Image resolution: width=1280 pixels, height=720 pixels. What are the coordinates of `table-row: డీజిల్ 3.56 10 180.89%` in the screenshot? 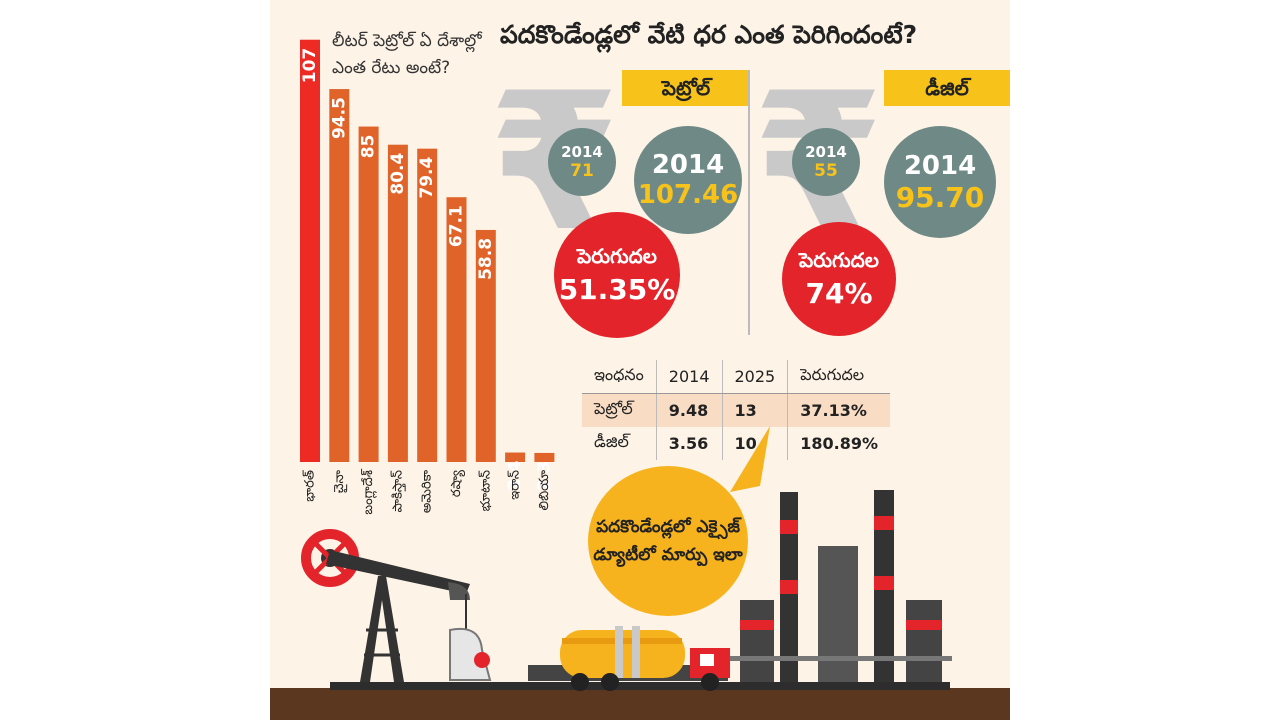 It's located at (736, 443).